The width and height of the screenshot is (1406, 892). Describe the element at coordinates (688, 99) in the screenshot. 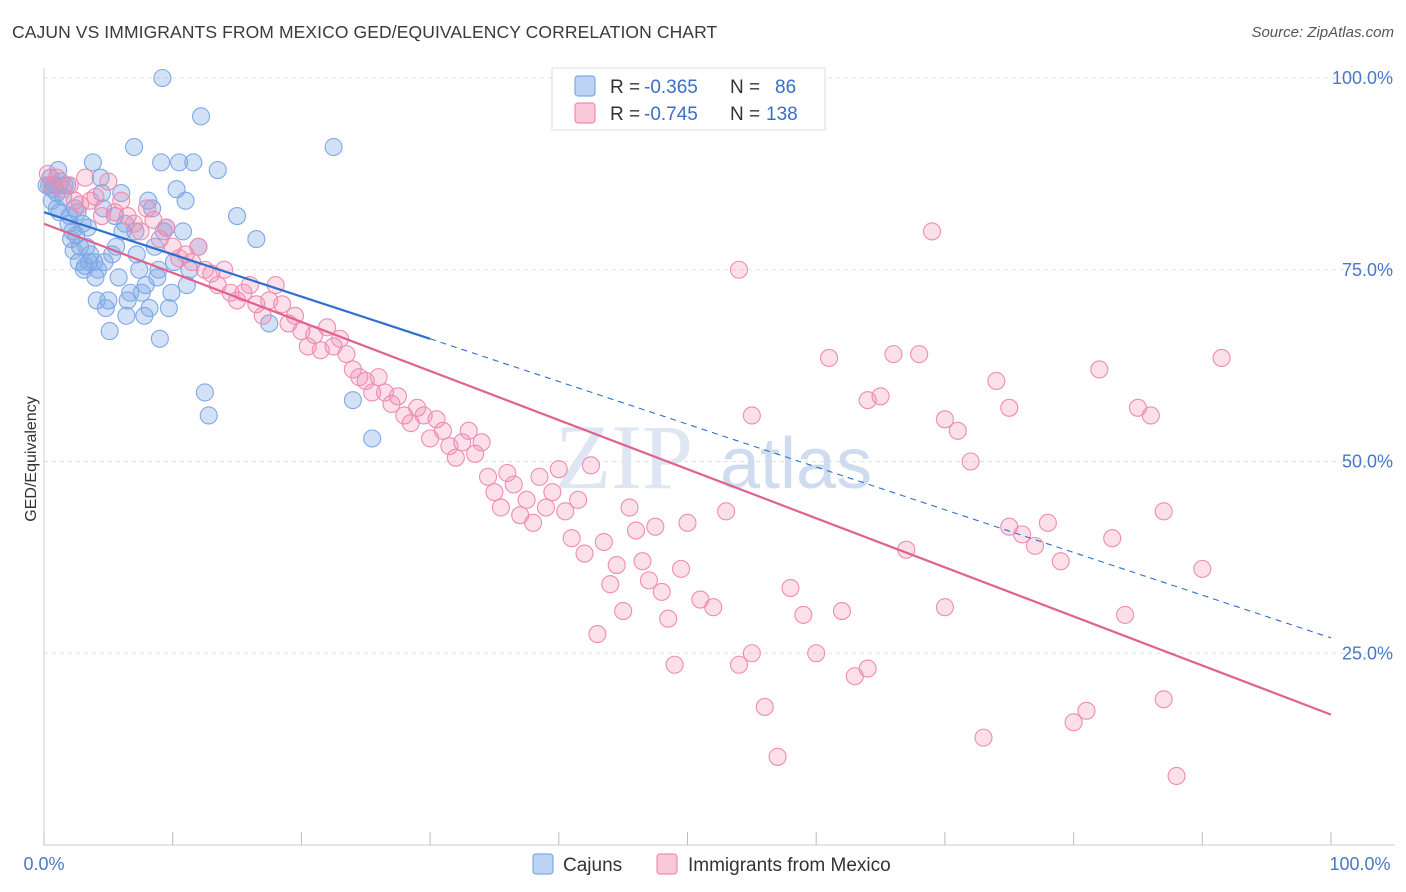

I see `legend-top: R = -0.365 N = 86 R = -0.745 N = 138` at that location.